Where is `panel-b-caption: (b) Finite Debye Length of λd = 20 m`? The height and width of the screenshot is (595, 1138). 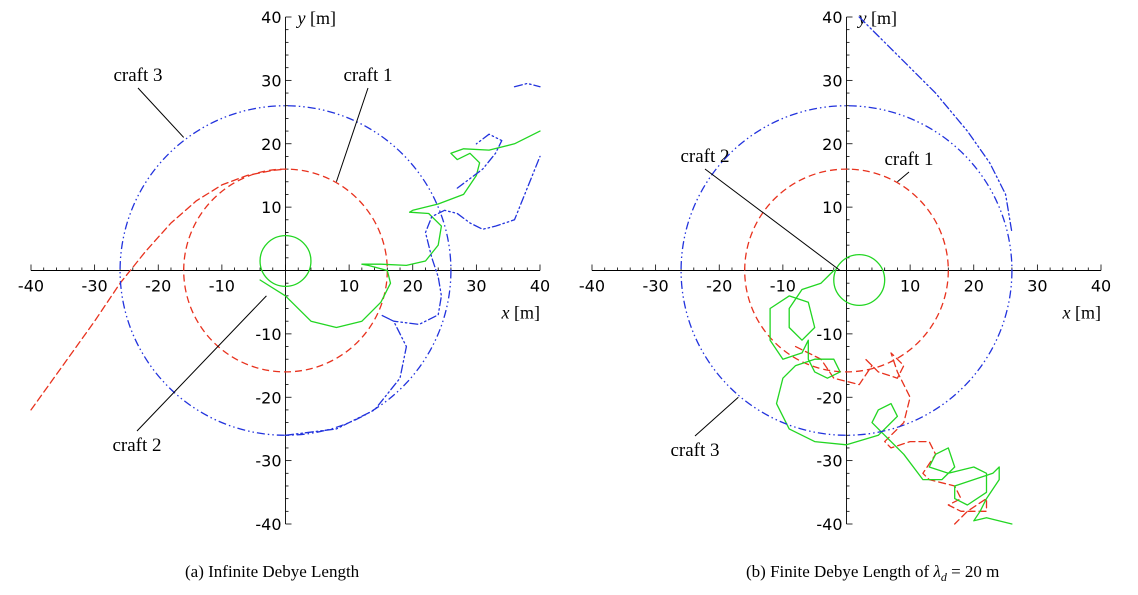
panel-b-caption: (b) Finite Debye Length of λd = 20 m is located at coordinates (872, 573).